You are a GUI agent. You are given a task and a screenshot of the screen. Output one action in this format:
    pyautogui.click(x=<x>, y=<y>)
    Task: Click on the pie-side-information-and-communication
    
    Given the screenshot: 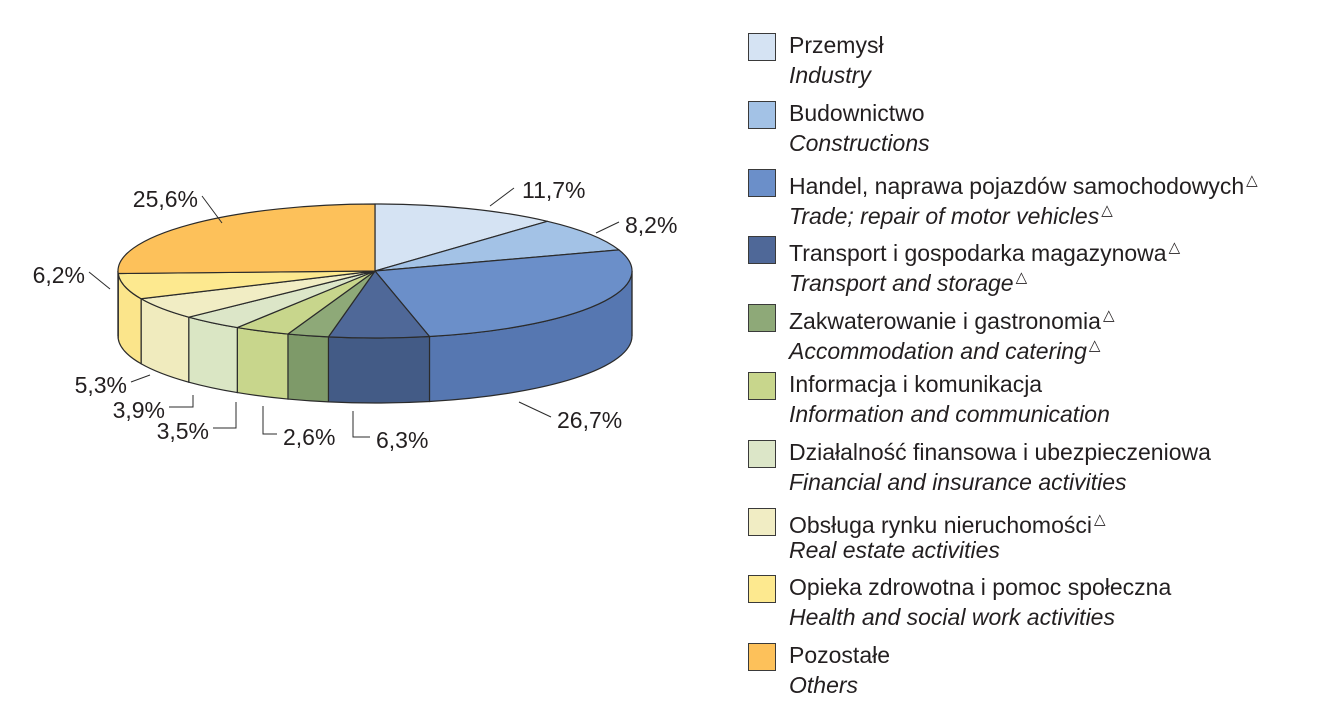 What is the action you would take?
    pyautogui.click(x=262, y=363)
    